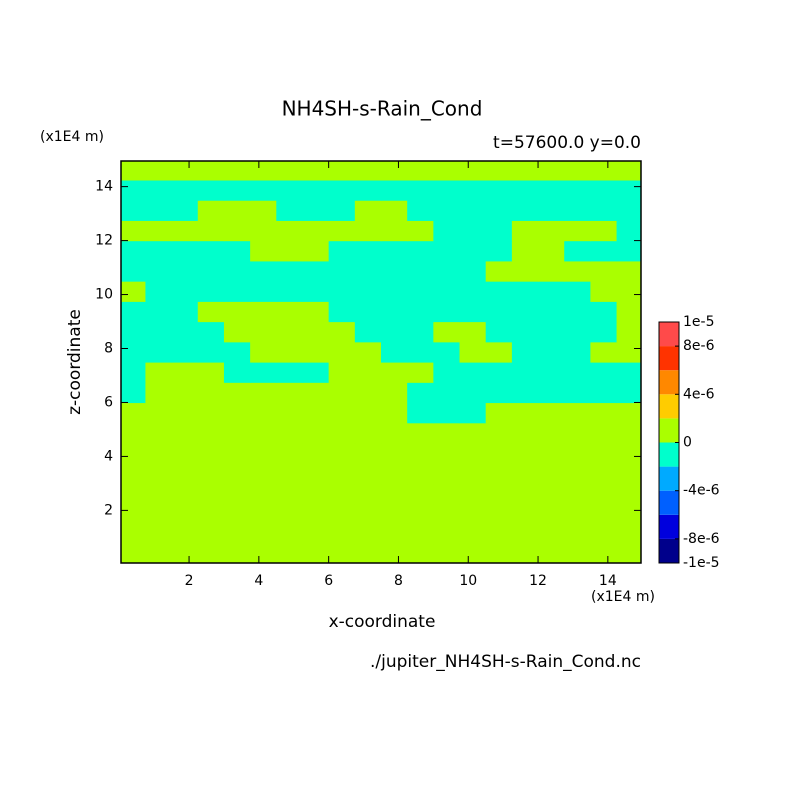 This screenshot has height=804, width=804. What do you see at coordinates (398, 581) in the screenshot?
I see `x-tick-label: 8` at bounding box center [398, 581].